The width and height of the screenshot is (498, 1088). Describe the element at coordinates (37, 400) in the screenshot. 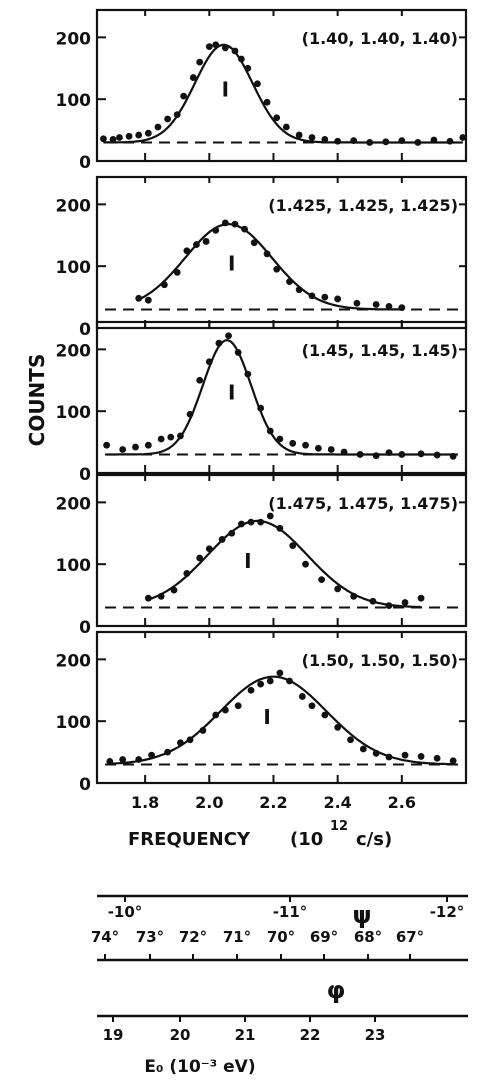

I see `y-axis-label: COUNTS` at that location.